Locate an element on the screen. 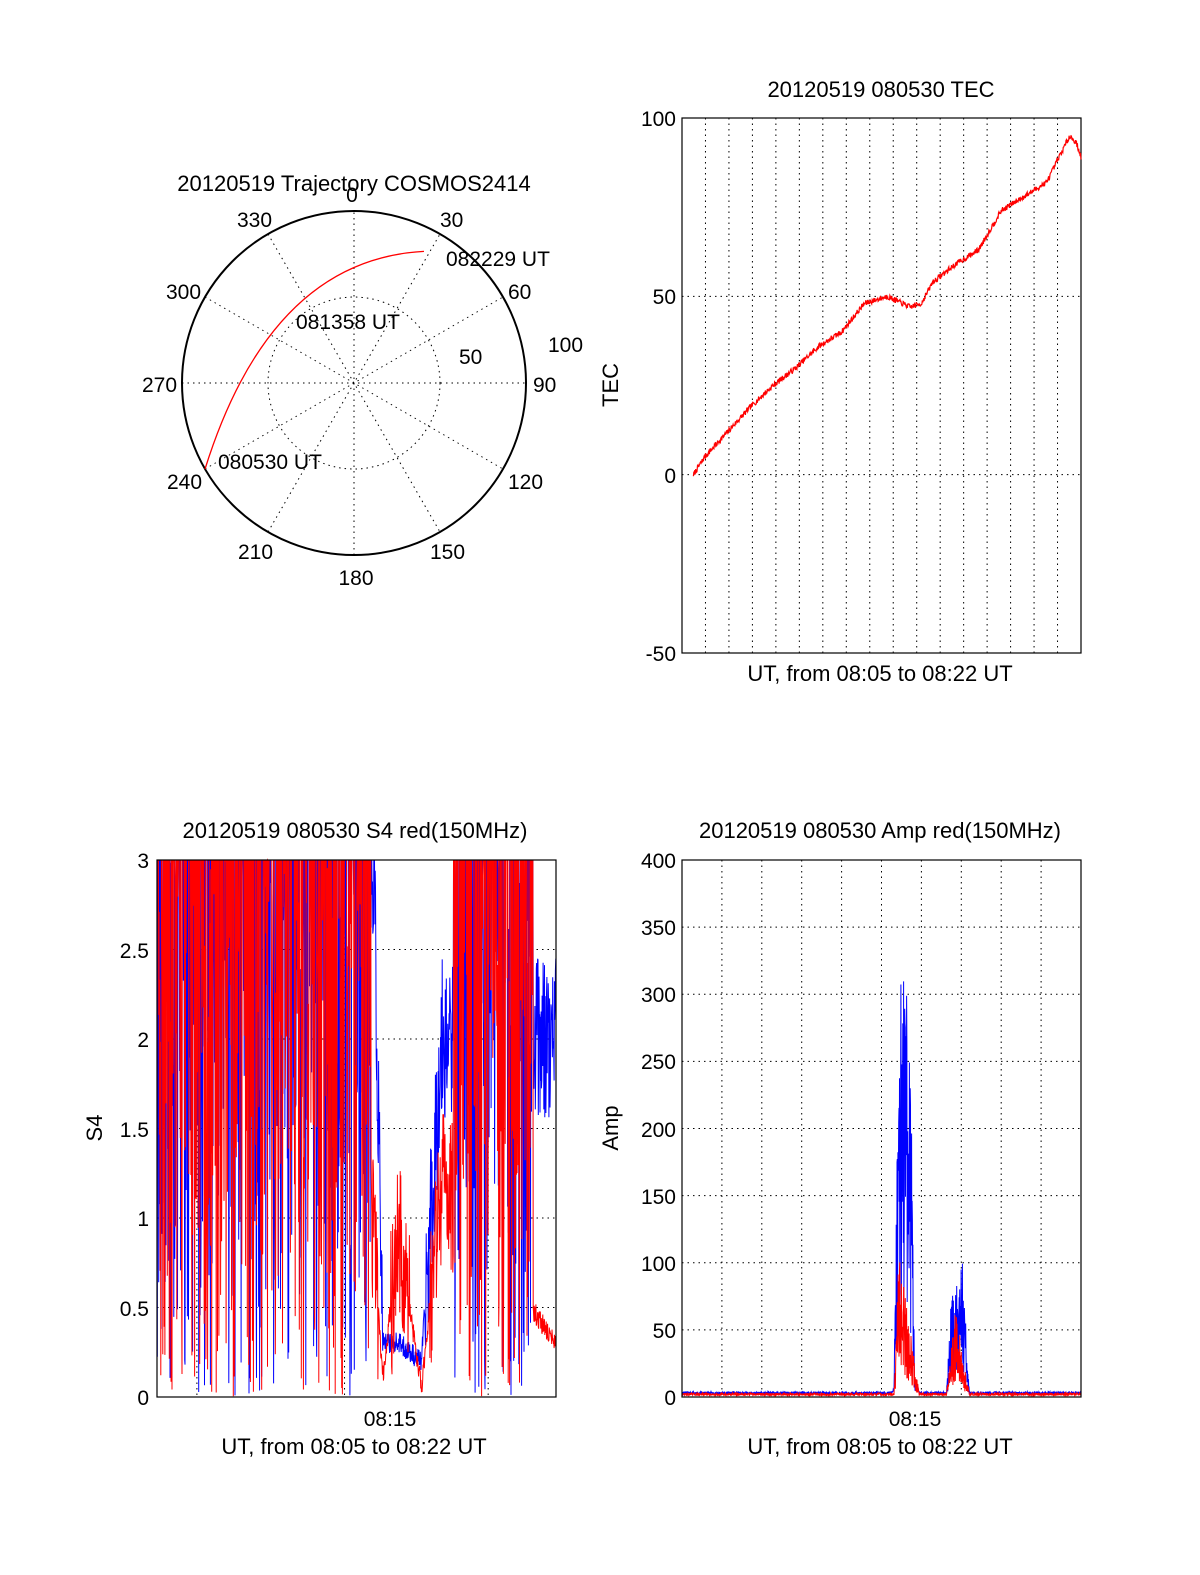 The width and height of the screenshot is (1200, 1575). tec-series is located at coordinates (887, 305).